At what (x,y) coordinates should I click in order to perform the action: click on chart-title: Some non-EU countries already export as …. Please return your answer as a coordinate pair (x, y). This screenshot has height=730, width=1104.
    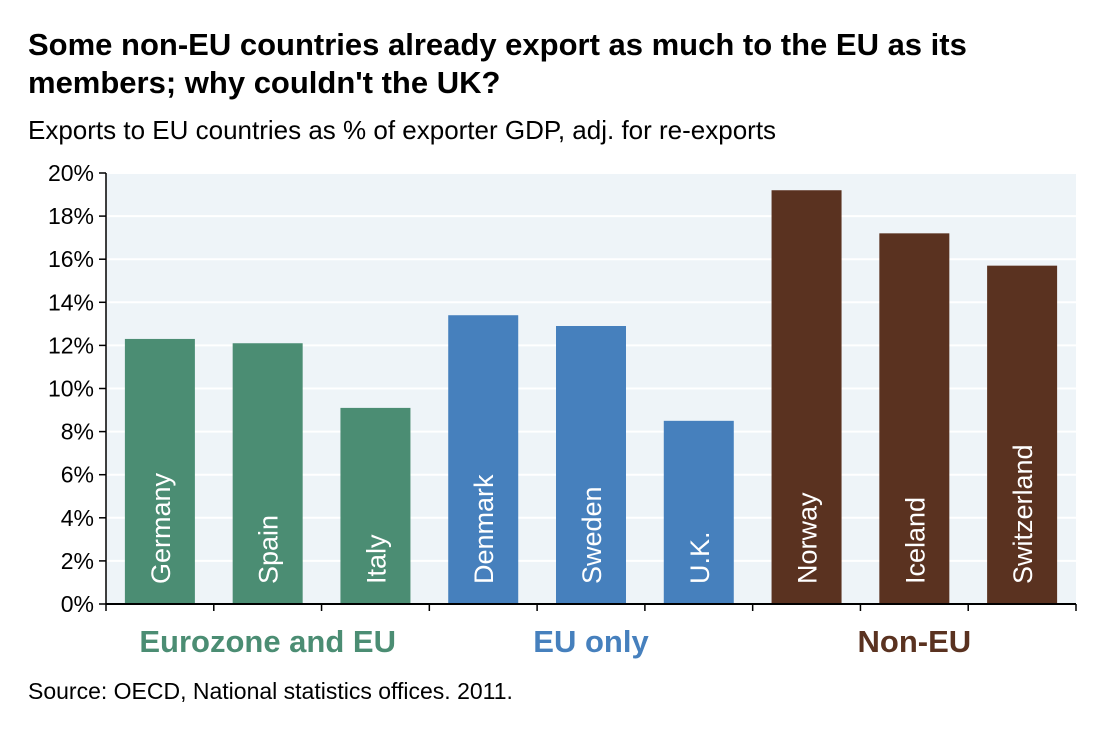
    Looking at the image, I should click on (497, 63).